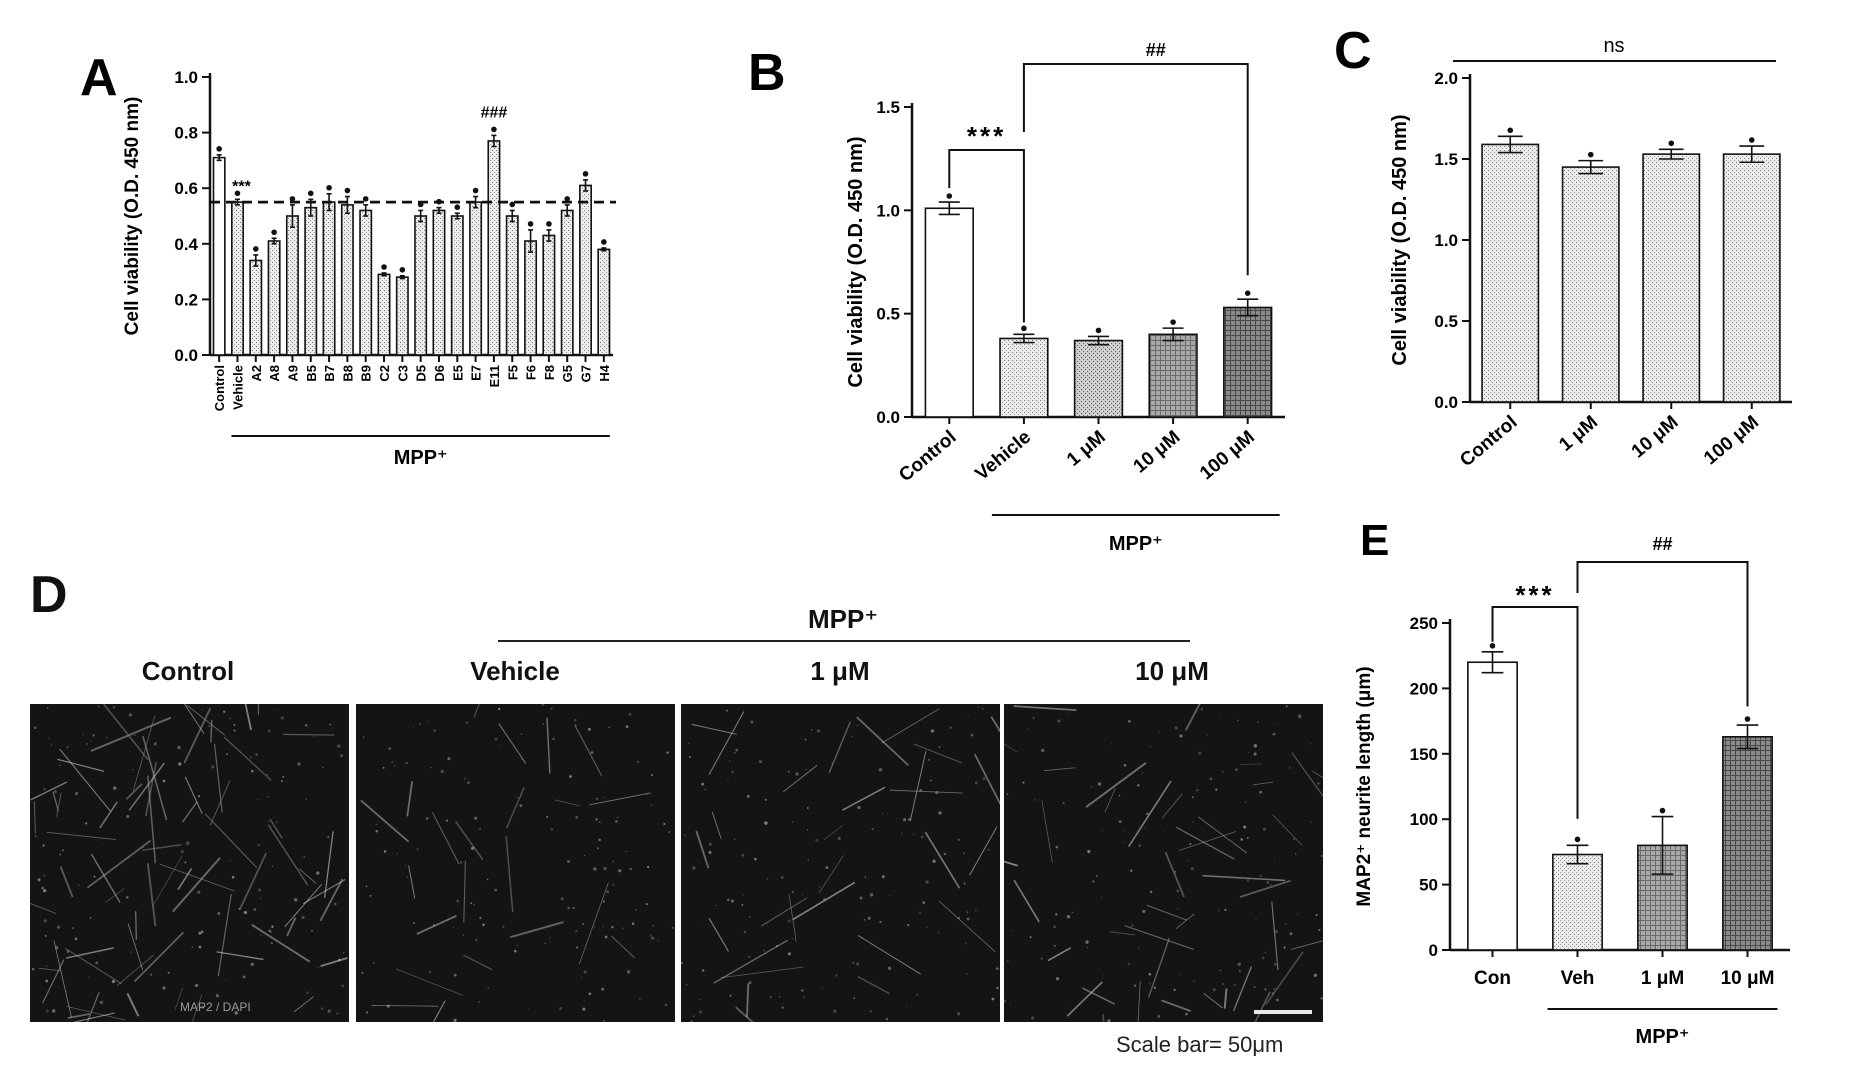 This screenshot has width=1860, height=1090. What do you see at coordinates (1135, 169) in the screenshot?
I see `significance-bracket` at bounding box center [1135, 169].